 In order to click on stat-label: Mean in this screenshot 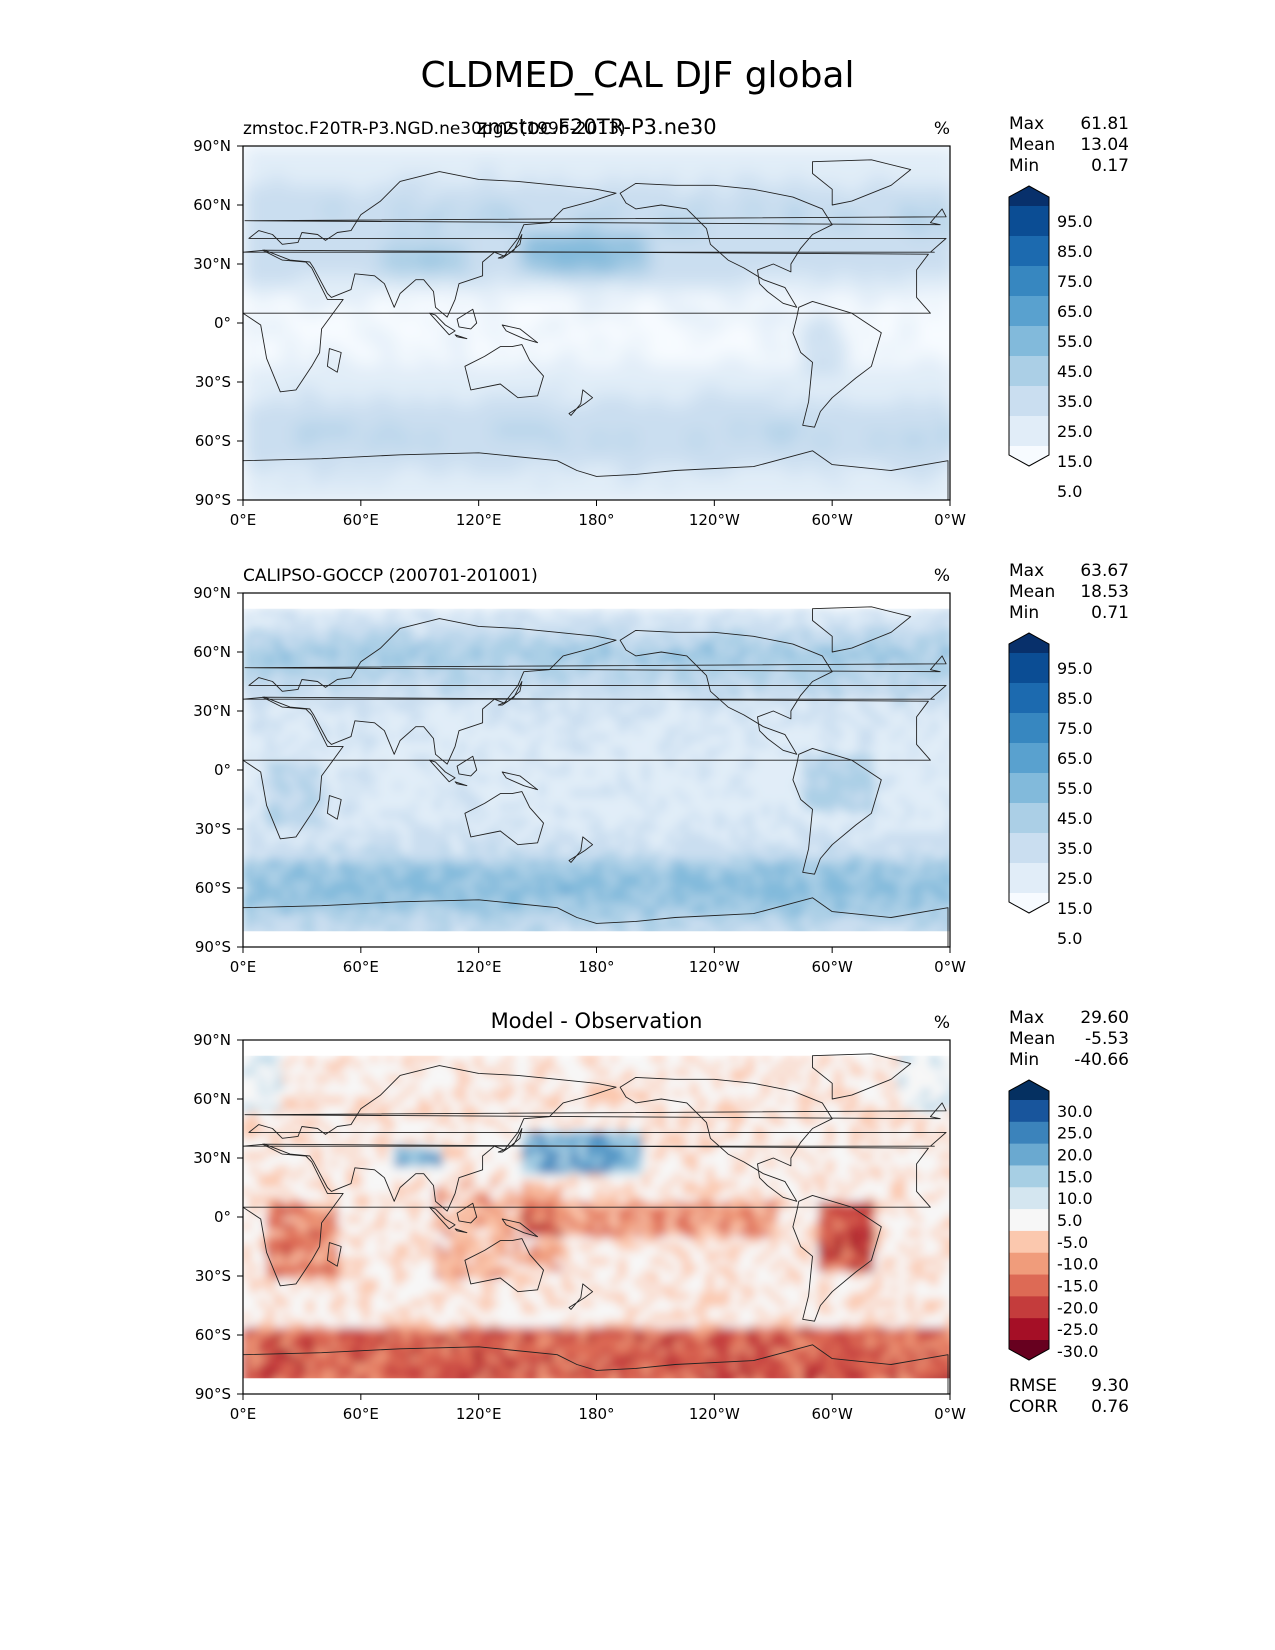, I will do `click(1032, 1039)`.